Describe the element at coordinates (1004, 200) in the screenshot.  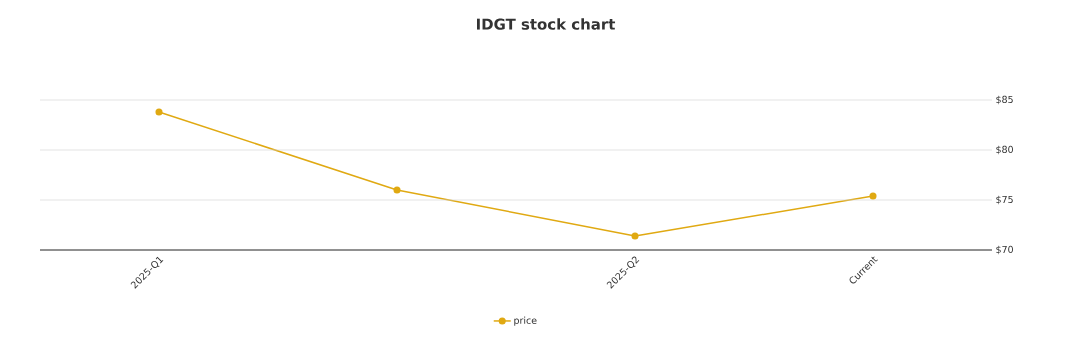
I see `y-tick-label: $75` at that location.